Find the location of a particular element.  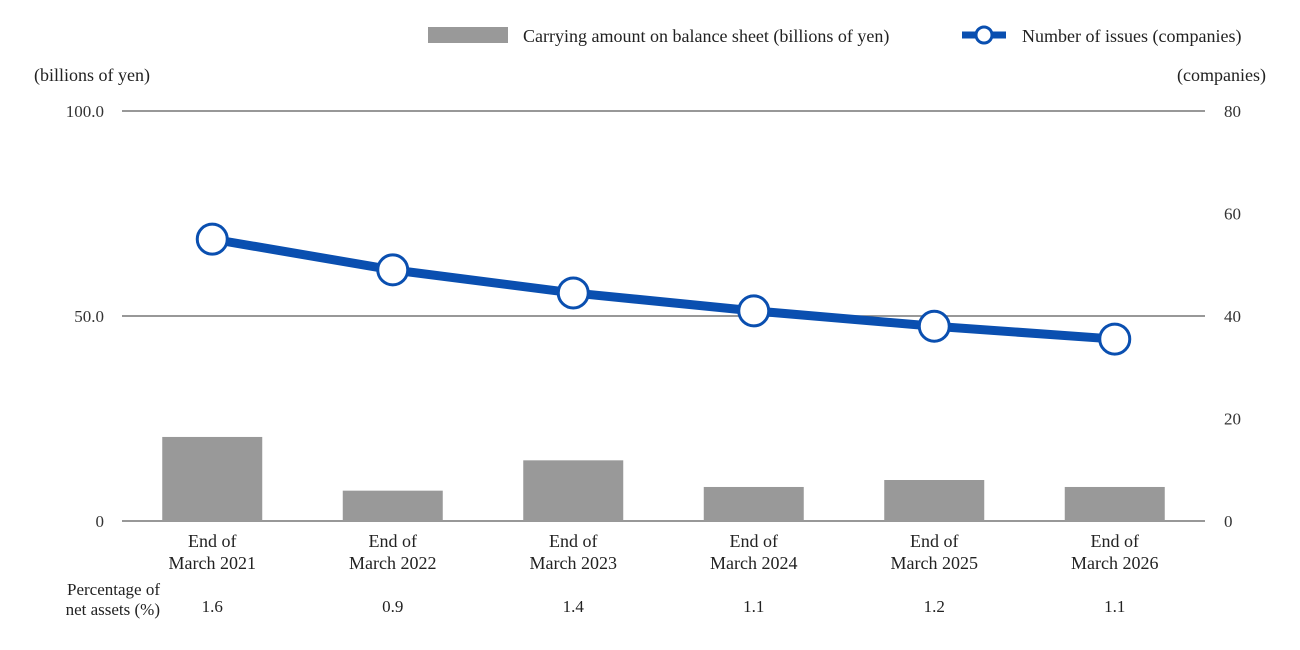

right-axis-ticks: 0 20 40 60 80 is located at coordinates (1232, 316).